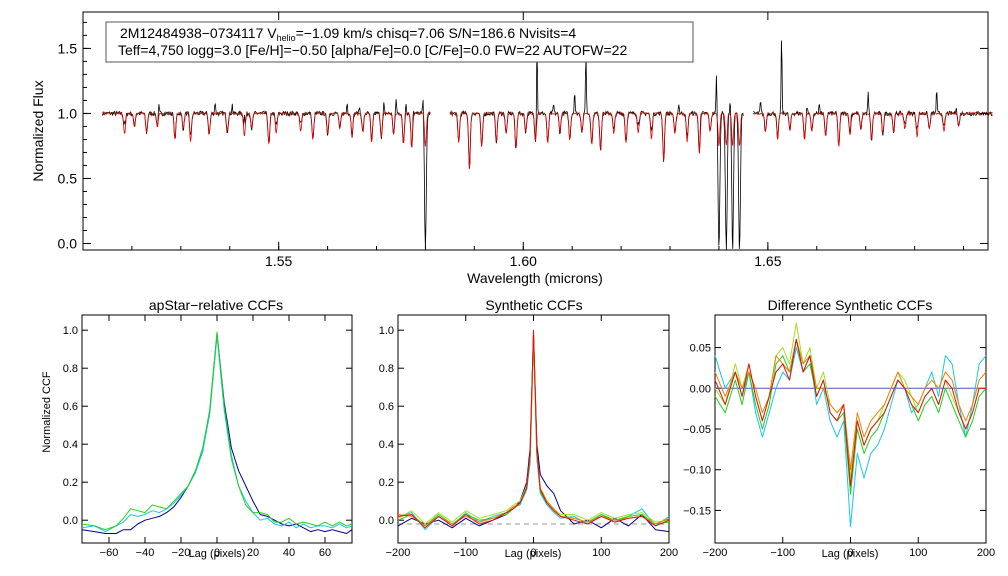 This screenshot has width=1008, height=576. I want to click on spectrum-x-tick-label: 1.55, so click(278, 261).